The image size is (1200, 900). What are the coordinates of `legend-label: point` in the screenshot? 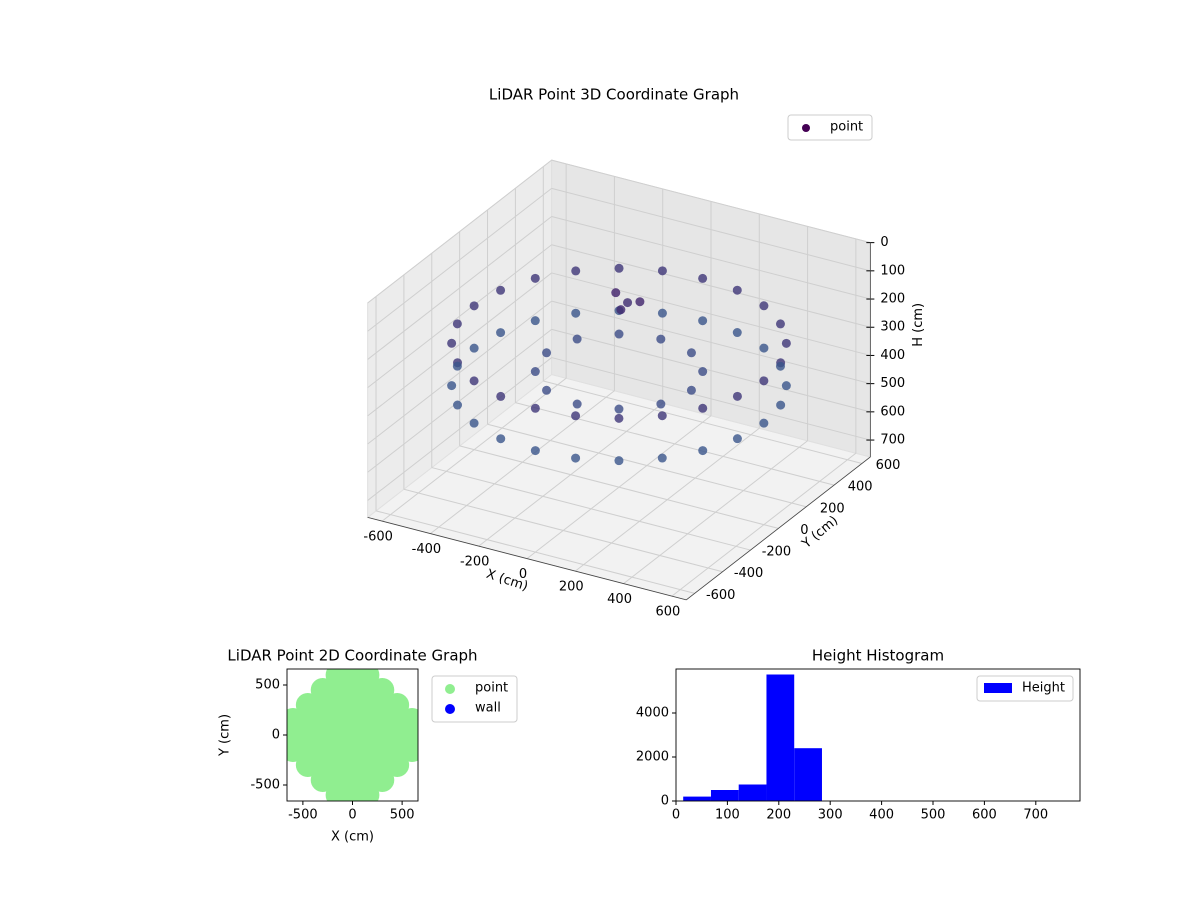 It's located at (491, 688).